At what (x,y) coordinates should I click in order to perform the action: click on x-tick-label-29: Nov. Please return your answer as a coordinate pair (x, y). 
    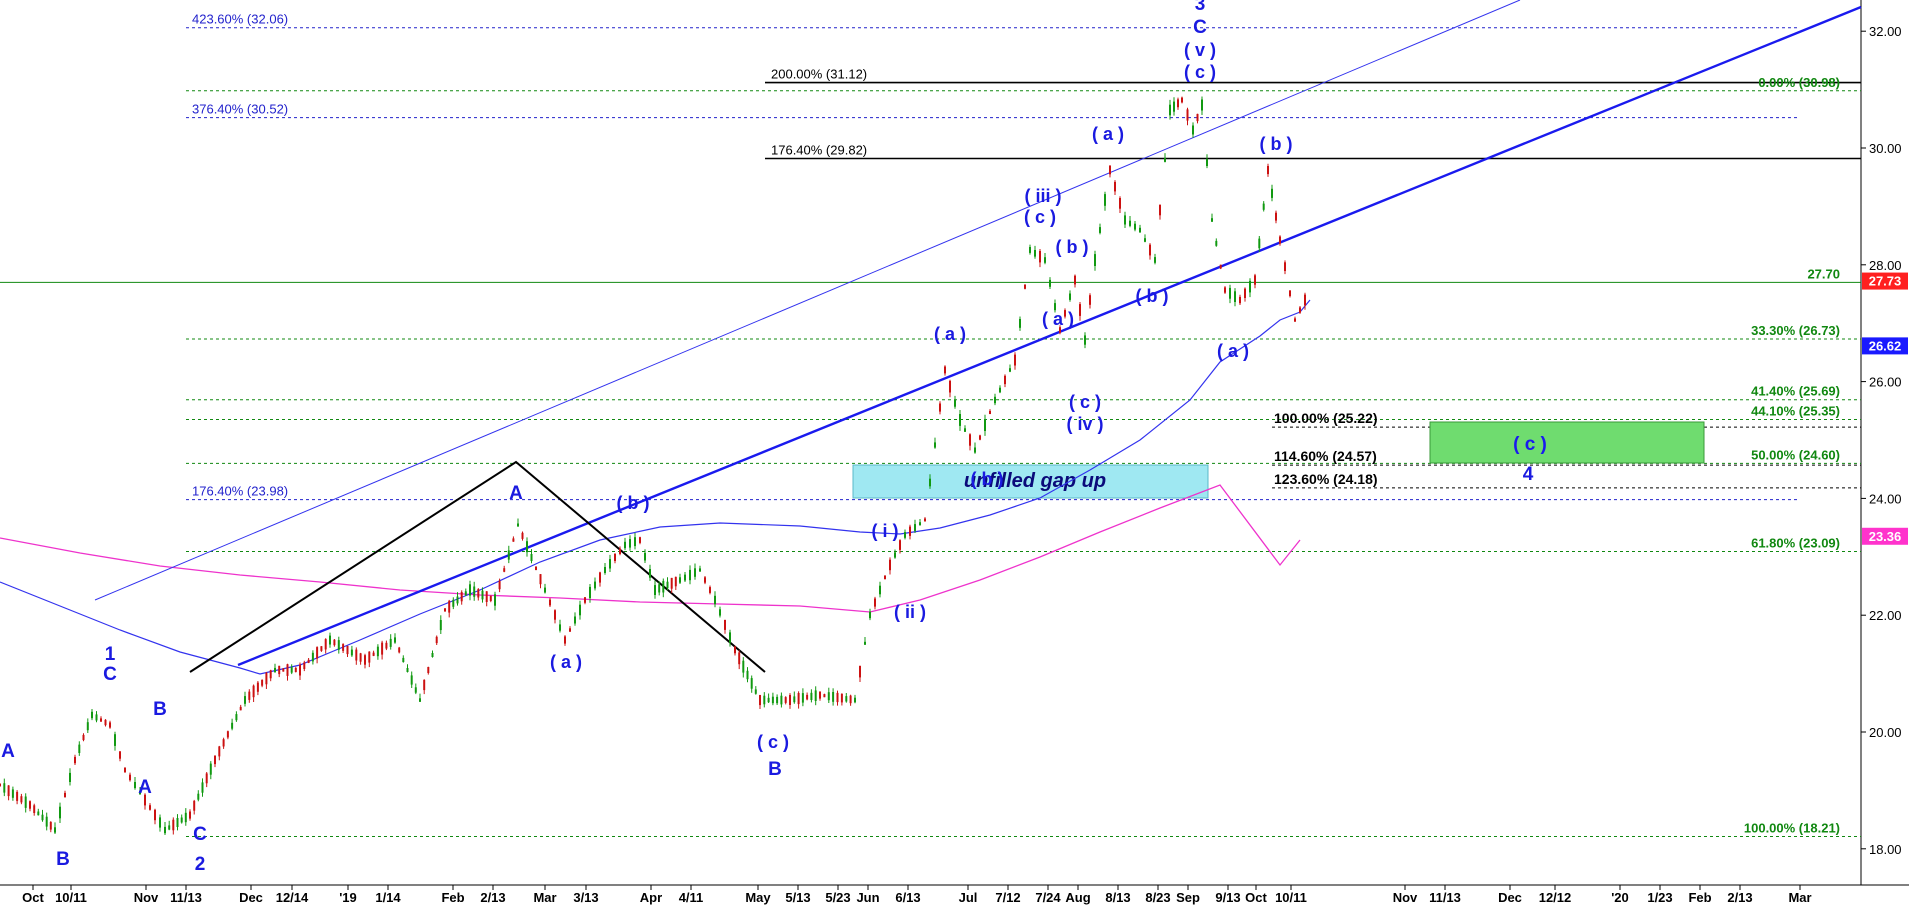
    Looking at the image, I should click on (1405, 897).